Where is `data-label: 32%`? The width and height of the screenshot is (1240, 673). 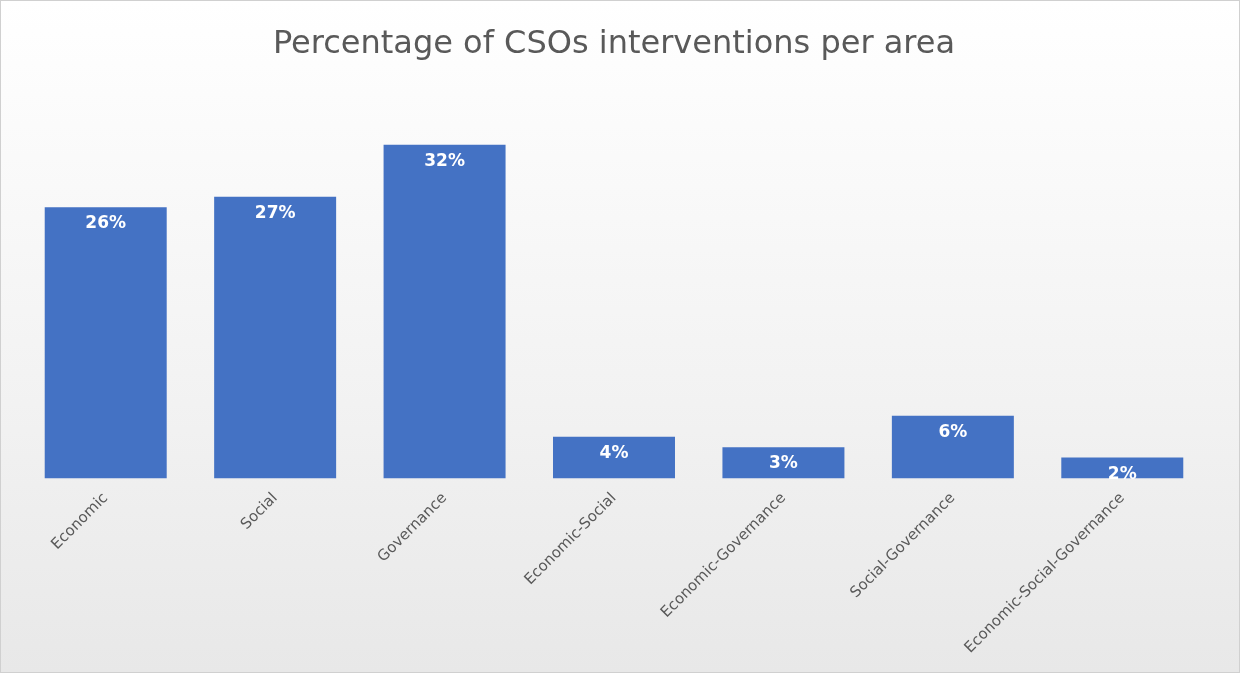 data-label: 32% is located at coordinates (444, 159).